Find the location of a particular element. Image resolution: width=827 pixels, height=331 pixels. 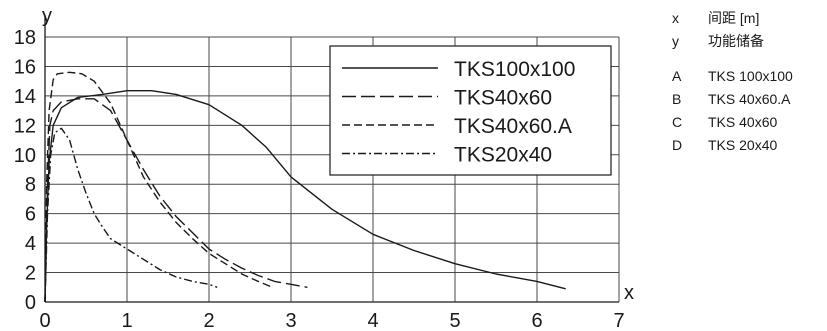

side-legend-key: A is located at coordinates (677, 75).